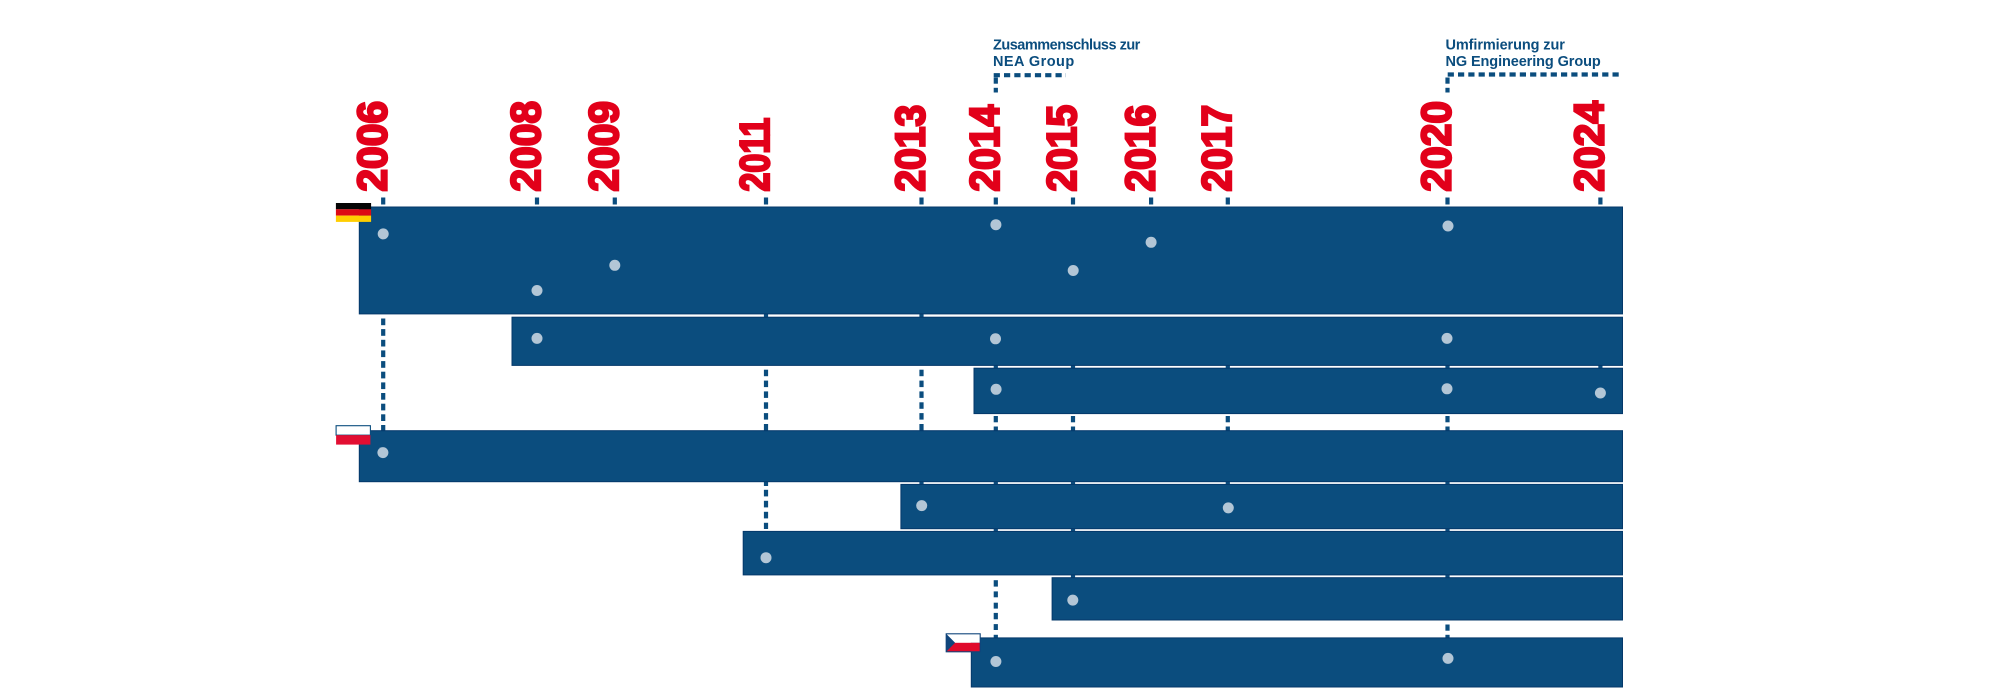 This screenshot has height=700, width=2000. I want to click on svg-text: 2008, so click(525, 146).